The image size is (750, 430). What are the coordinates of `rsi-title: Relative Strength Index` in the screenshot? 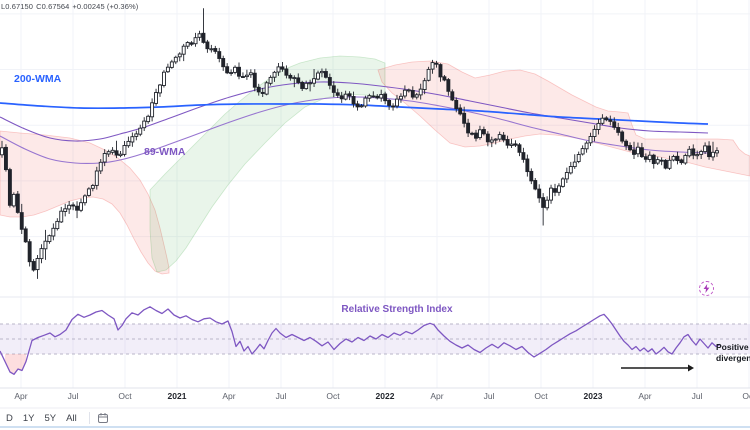 It's located at (397, 309).